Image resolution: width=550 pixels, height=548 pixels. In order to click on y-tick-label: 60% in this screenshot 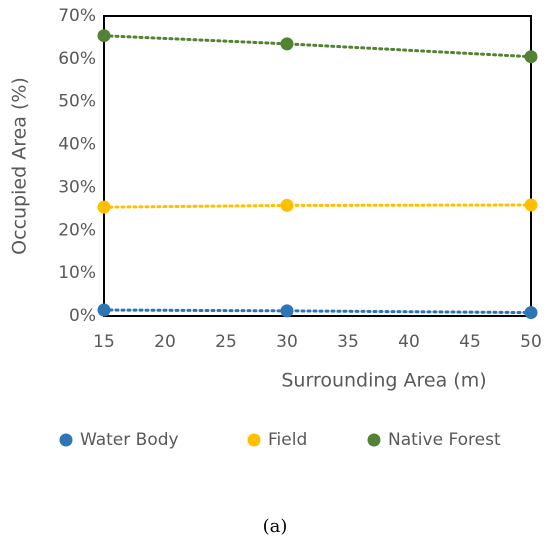, I will do `click(77, 59)`.